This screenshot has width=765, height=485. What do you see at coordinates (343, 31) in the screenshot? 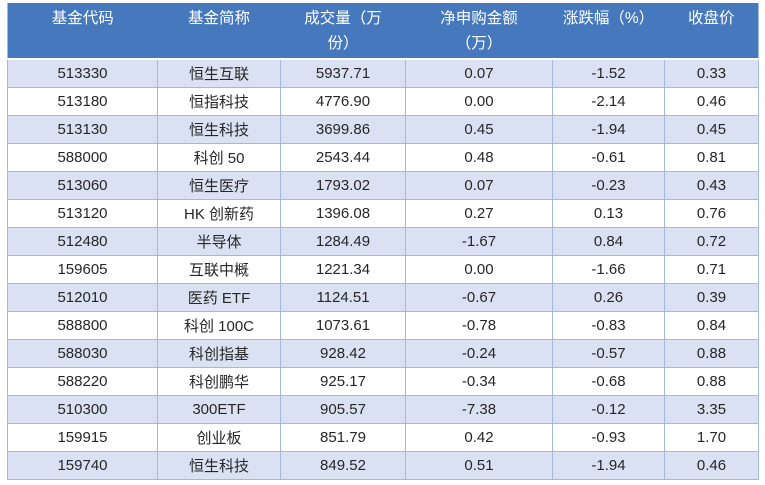
I see `column-header-volume: 成交量（万 份）` at bounding box center [343, 31].